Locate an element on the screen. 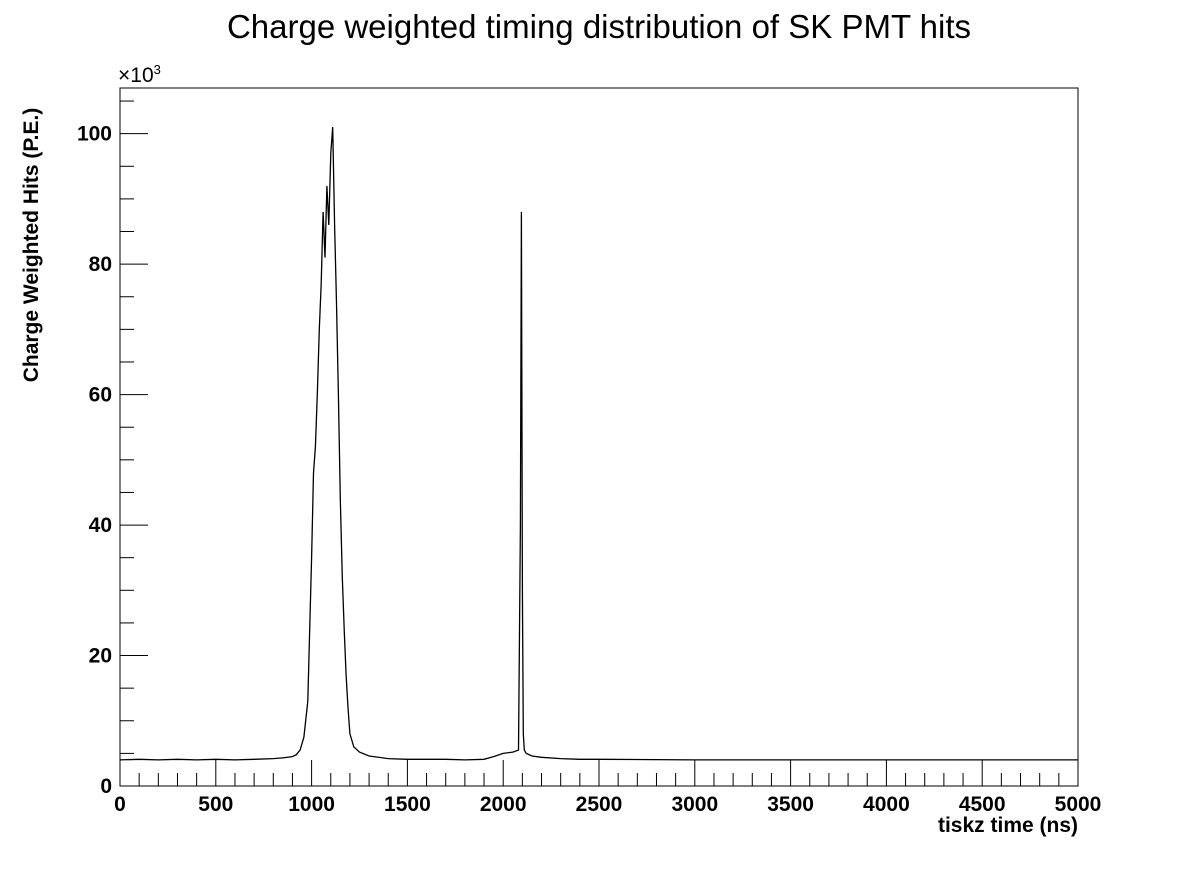 The width and height of the screenshot is (1198, 874). x-axis-label: tiskz time (ns) is located at coordinates (1007, 825).